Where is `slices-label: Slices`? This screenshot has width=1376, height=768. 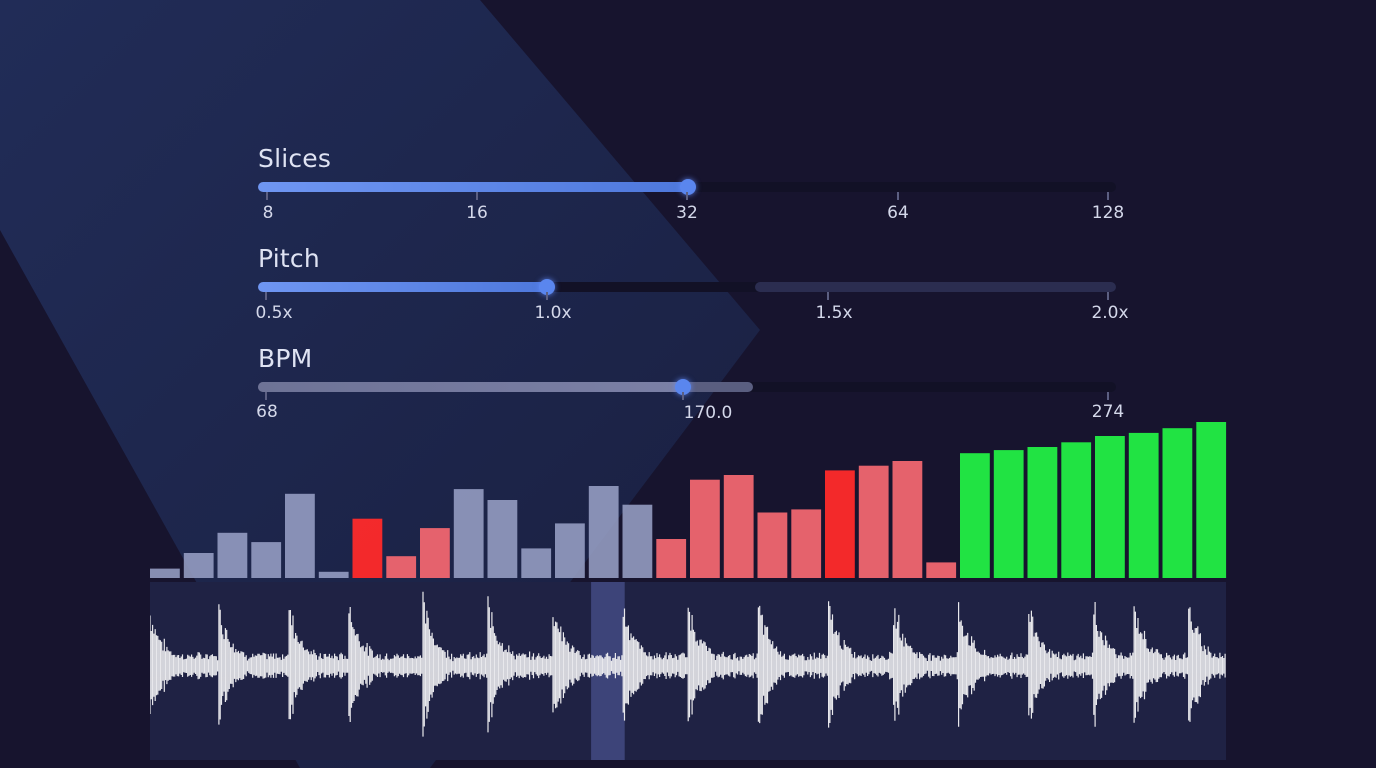
slices-label: Slices is located at coordinates (295, 158).